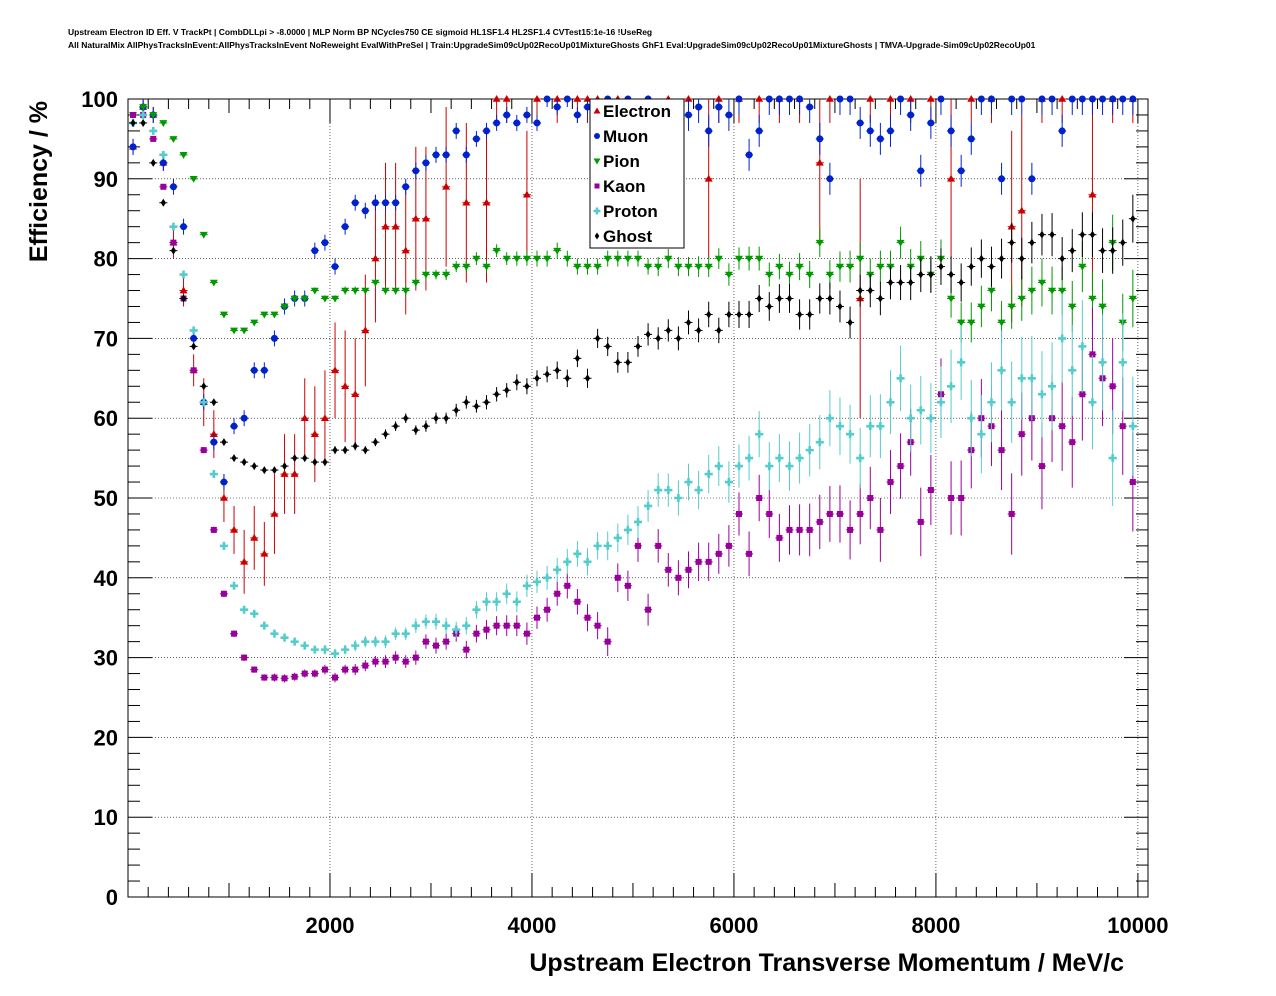 This screenshot has width=1276, height=996. Describe the element at coordinates (597, 211) in the screenshot. I see `legend-marker-proton` at that location.